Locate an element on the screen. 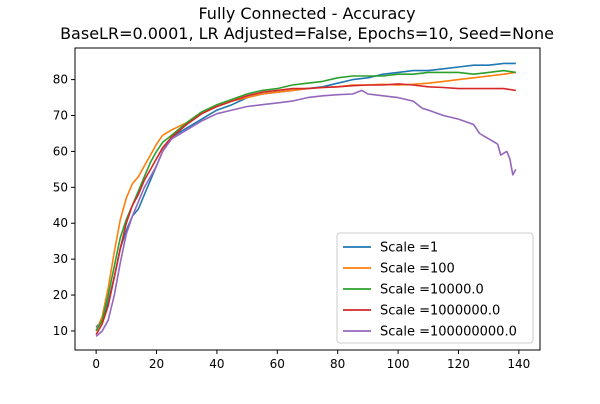 The image size is (600, 404). y-tick-label-1: 20 is located at coordinates (60, 295).